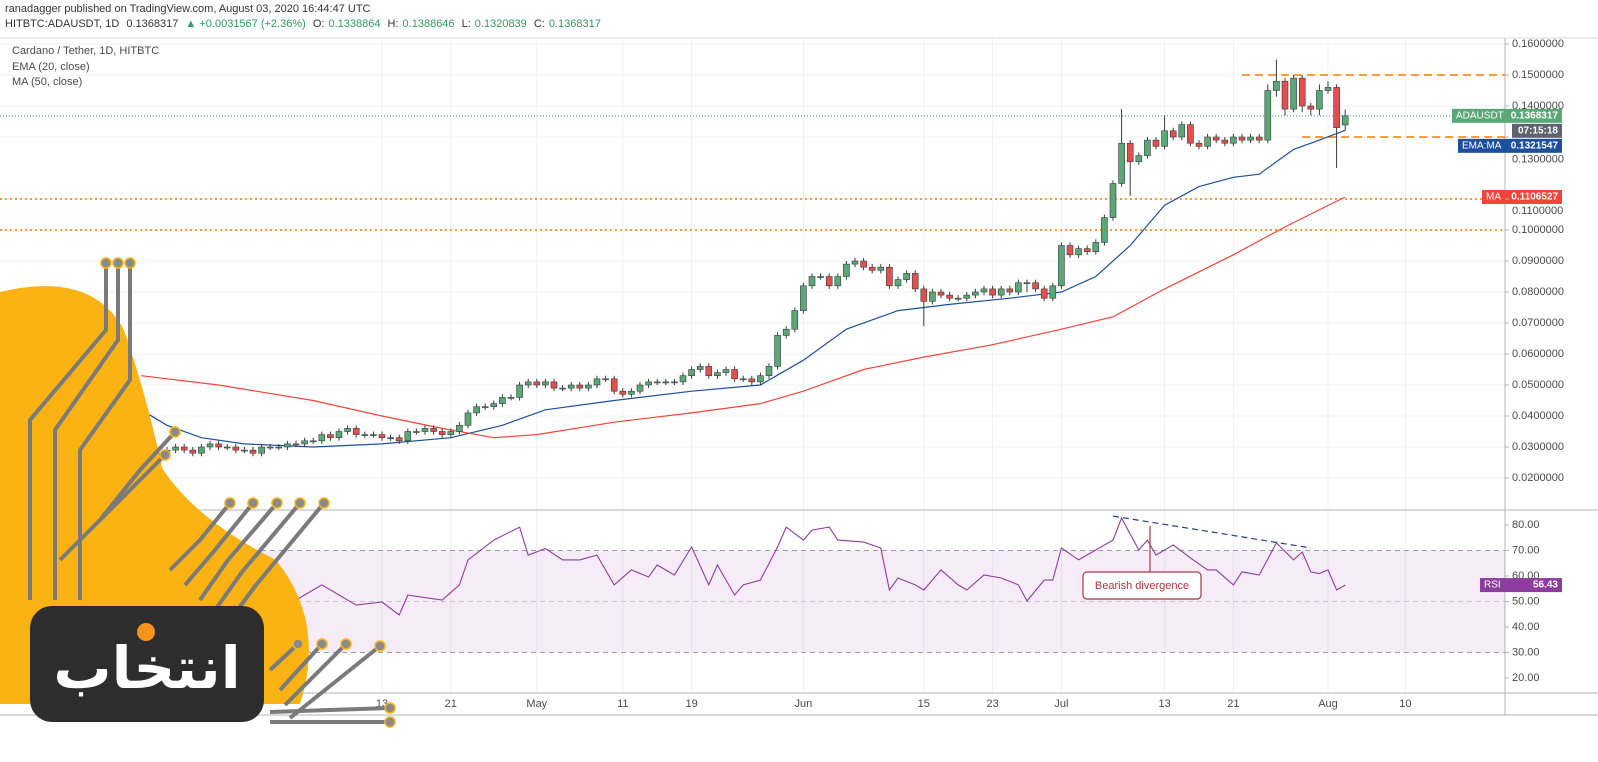  Describe the element at coordinates (152, 24) in the screenshot. I see `last-price: 0.1368317` at that location.